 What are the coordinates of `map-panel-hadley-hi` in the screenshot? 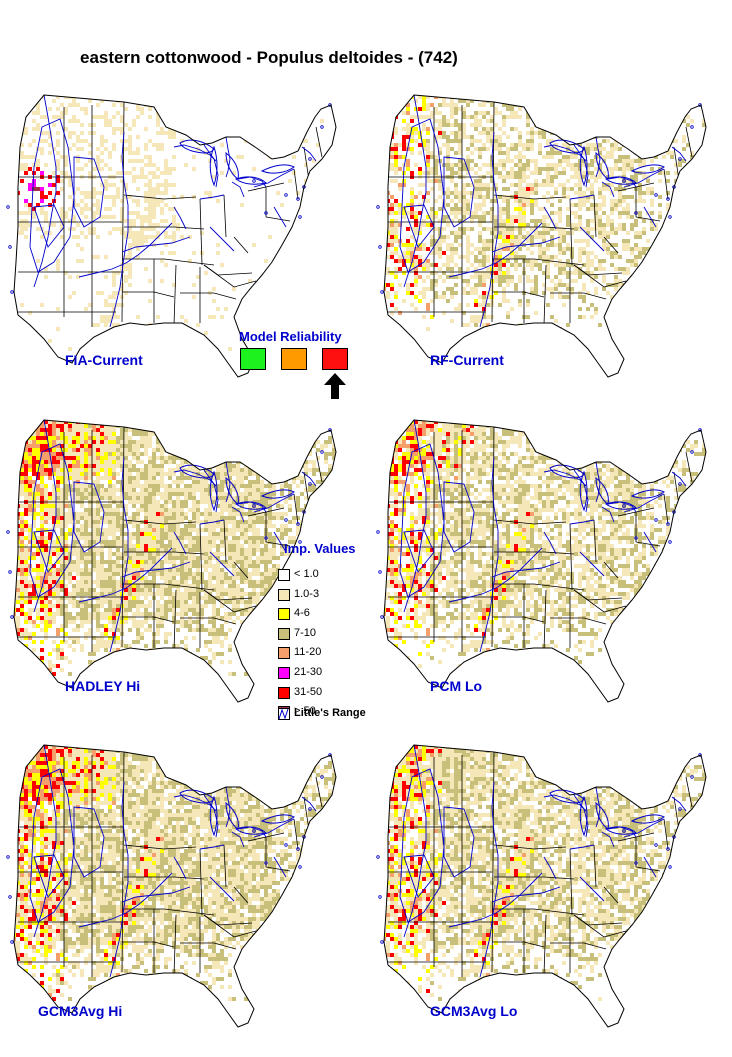 It's located at (170, 555).